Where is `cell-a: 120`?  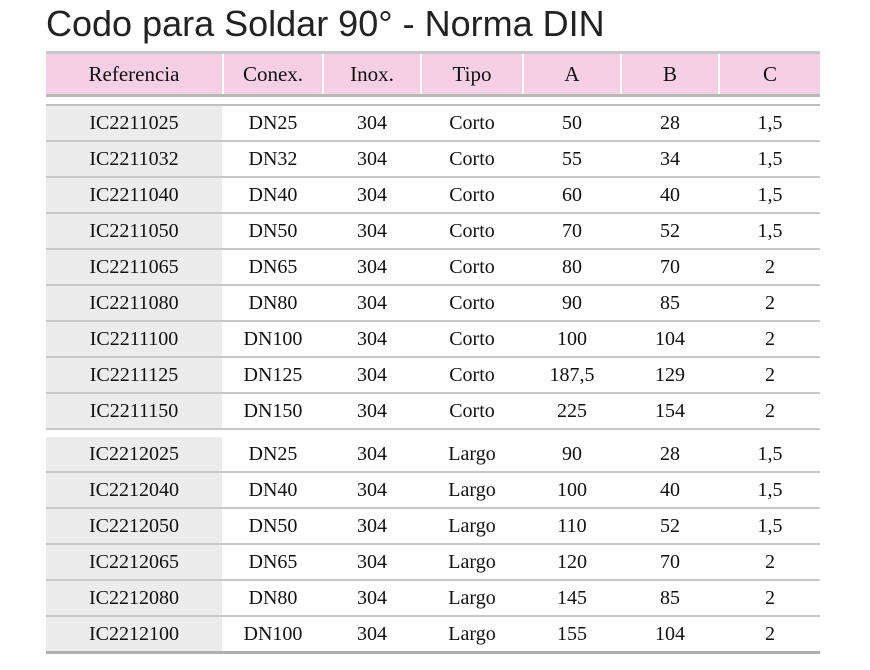
cell-a: 120 is located at coordinates (571, 562).